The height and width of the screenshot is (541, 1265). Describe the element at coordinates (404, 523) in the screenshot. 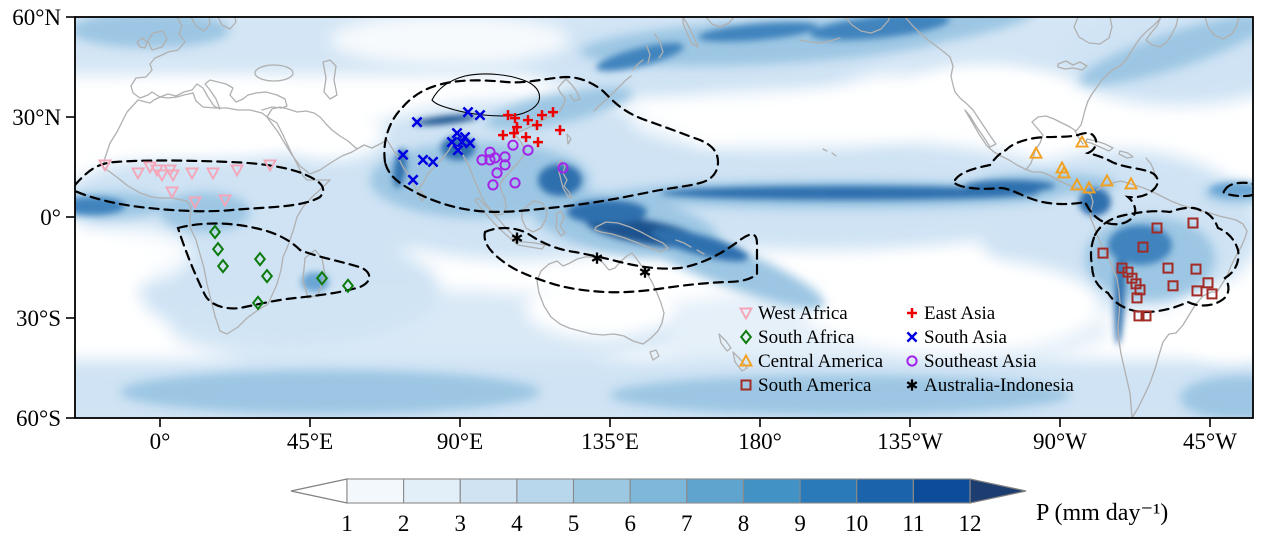

I see `colorbar-tick-label: 2` at that location.